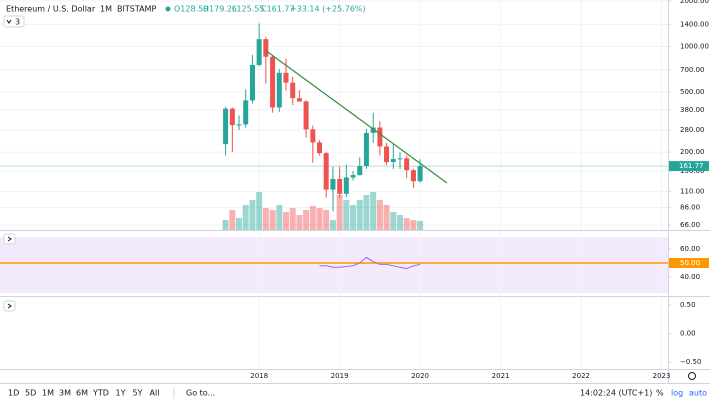  I want to click on ohlc-high: H179.26, so click(220, 9).